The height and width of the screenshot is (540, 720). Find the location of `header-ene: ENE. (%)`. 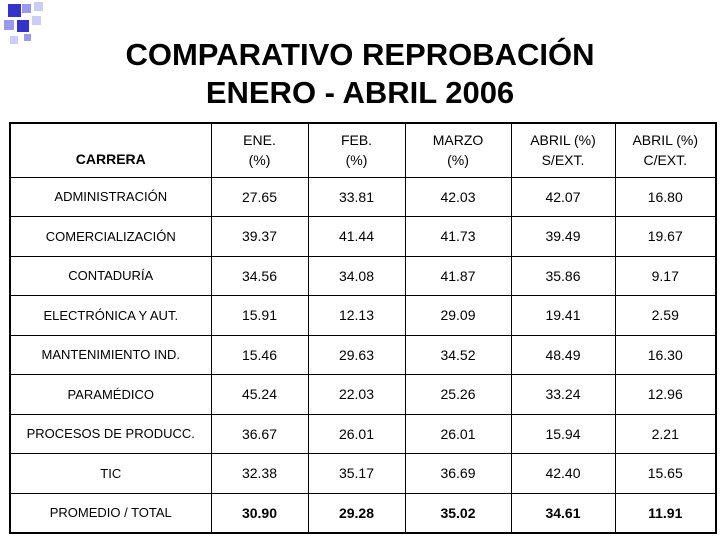

header-ene: ENE. (%) is located at coordinates (259, 150).